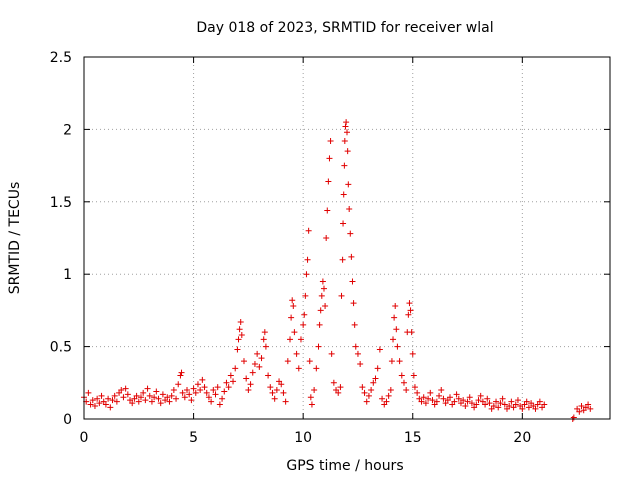  Describe the element at coordinates (61, 58) in the screenshot. I see `y-tick-label: 2.5` at that location.